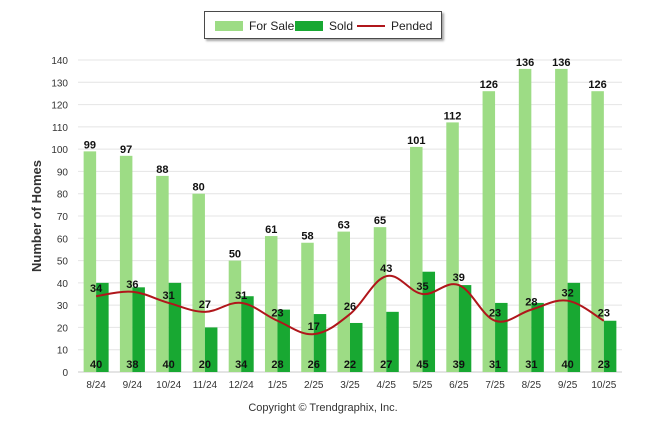 Image resolution: width=646 pixels, height=434 pixels. Describe the element at coordinates (423, 385) in the screenshot. I see `x-tick-label: 5/25` at that location.